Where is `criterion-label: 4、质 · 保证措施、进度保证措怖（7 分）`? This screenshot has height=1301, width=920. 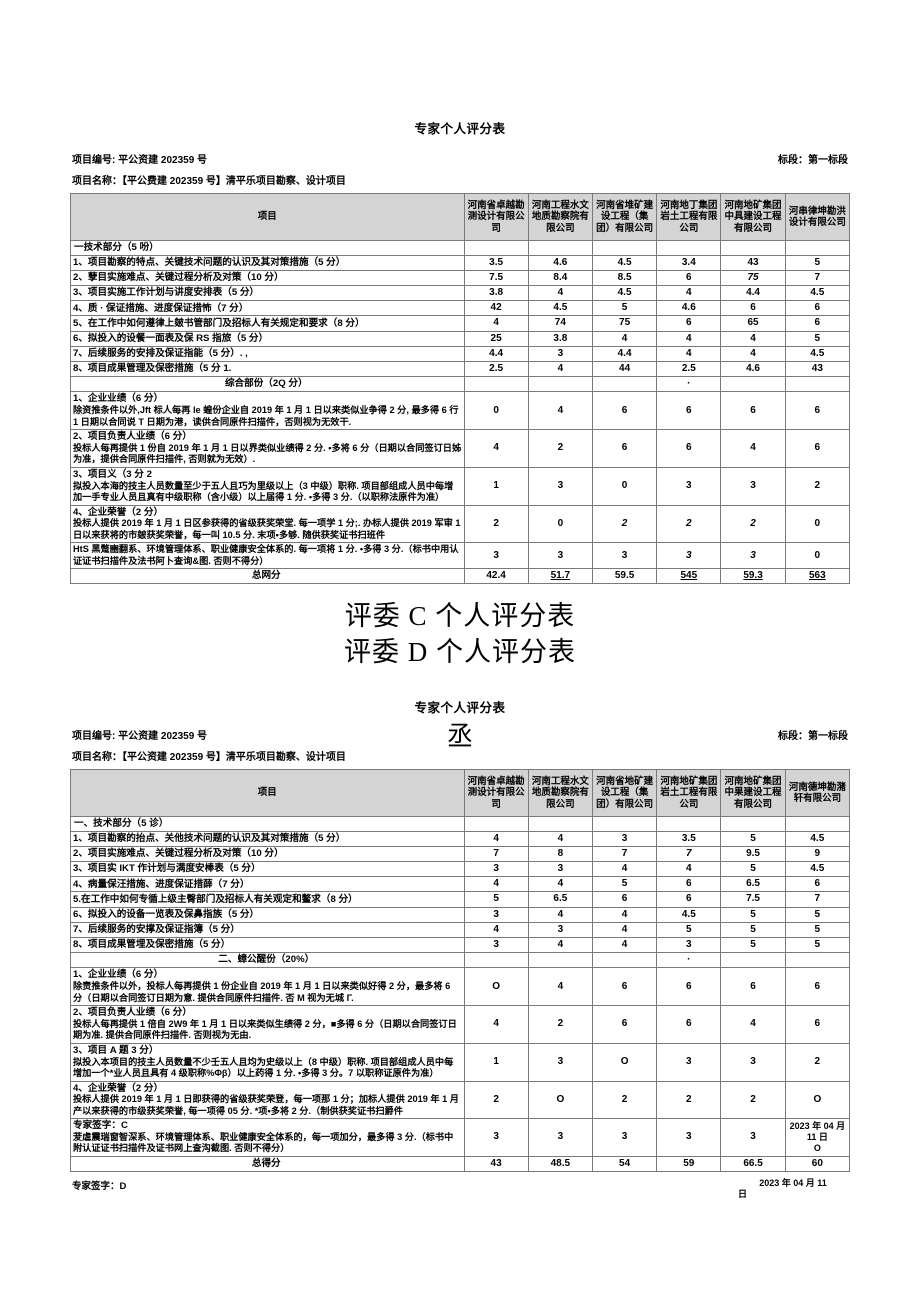 criterion-label: 4、质 · 保证措施、进度保证措怖（7 分） is located at coordinates (267, 308).